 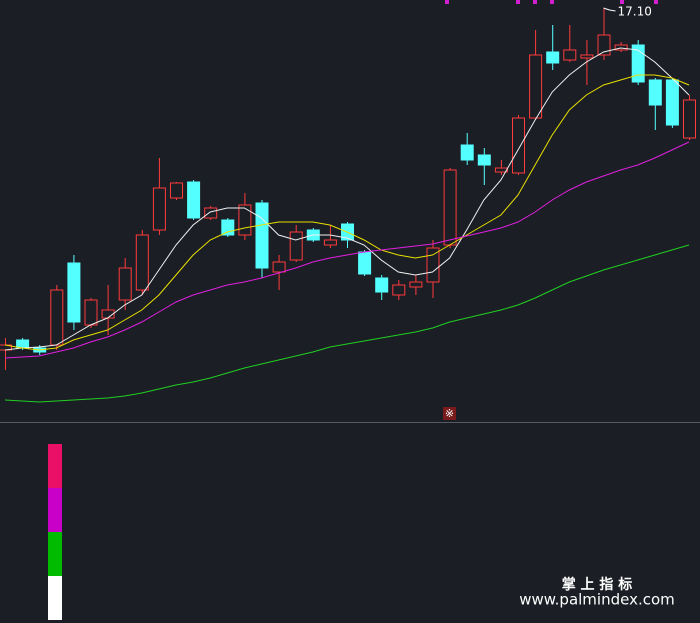 What do you see at coordinates (597, 584) in the screenshot?
I see `watermark-title: 掌 上 指 标` at bounding box center [597, 584].